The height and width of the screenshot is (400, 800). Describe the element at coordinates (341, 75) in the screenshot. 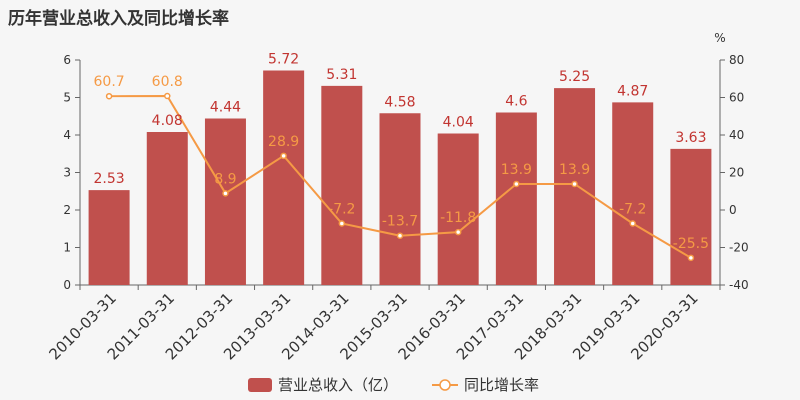

I see `revenue-data-label: 5.31` at that location.